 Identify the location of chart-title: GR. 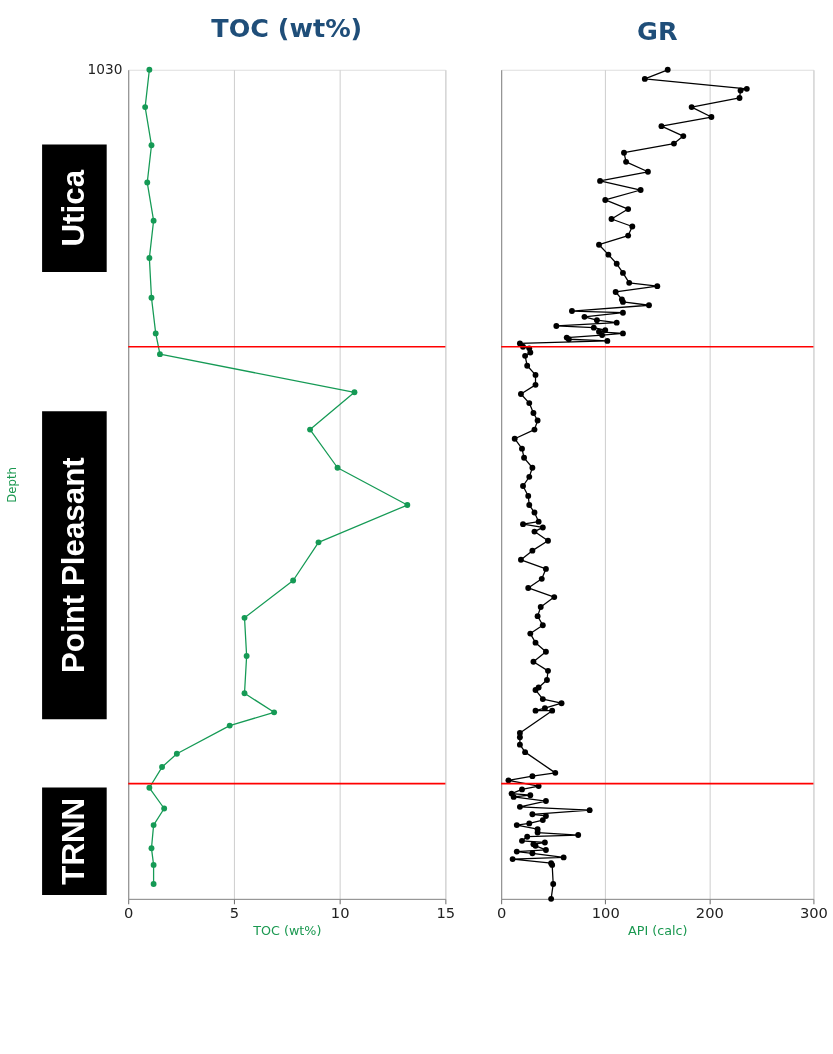
(657, 31).